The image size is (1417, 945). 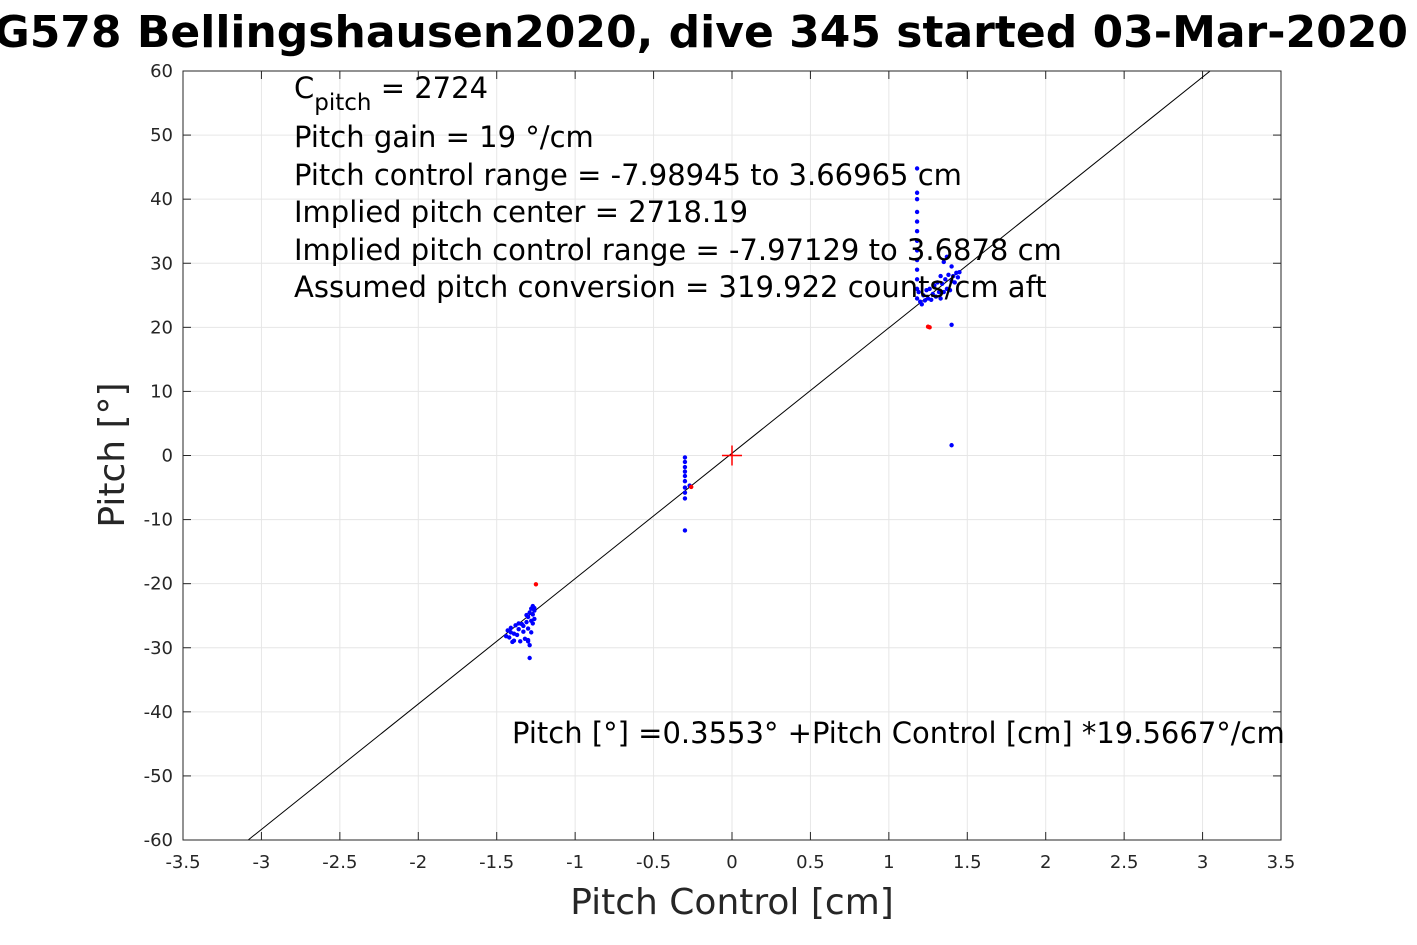 I want to click on implied-pitch-center-annotation: Implied pitch center = 2718.19, so click(x=521, y=212).